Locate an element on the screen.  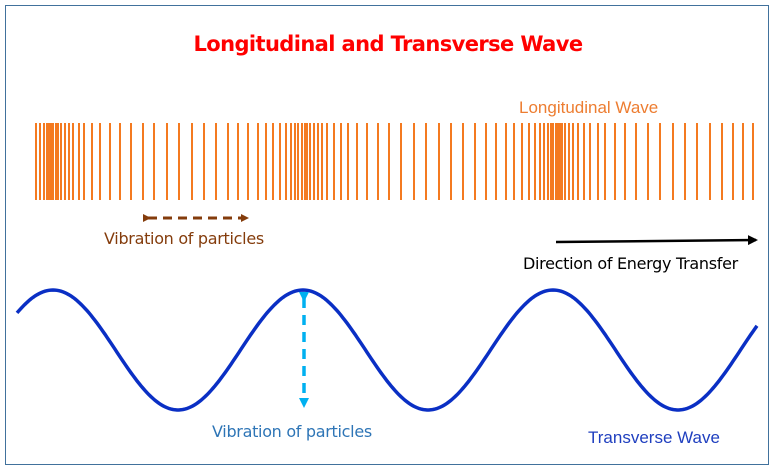
vibration-label-longitudinal: Vibration of particles is located at coordinates (184, 238).